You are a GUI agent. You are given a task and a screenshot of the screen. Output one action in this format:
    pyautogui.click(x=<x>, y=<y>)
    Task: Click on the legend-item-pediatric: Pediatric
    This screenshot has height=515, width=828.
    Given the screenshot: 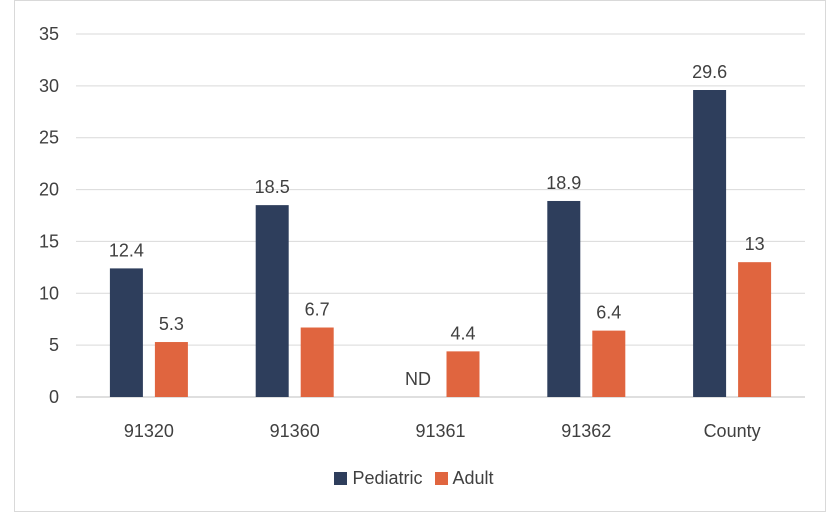 What is the action you would take?
    pyautogui.click(x=378, y=478)
    